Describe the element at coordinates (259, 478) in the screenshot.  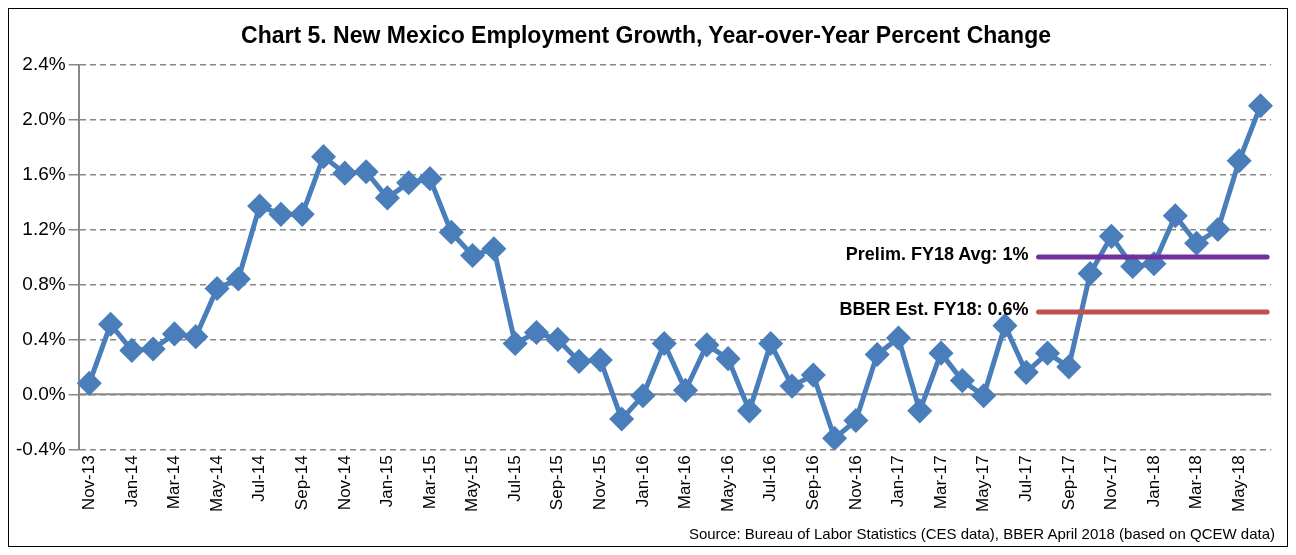
I see `x-tick-label: Jul-14` at that location.